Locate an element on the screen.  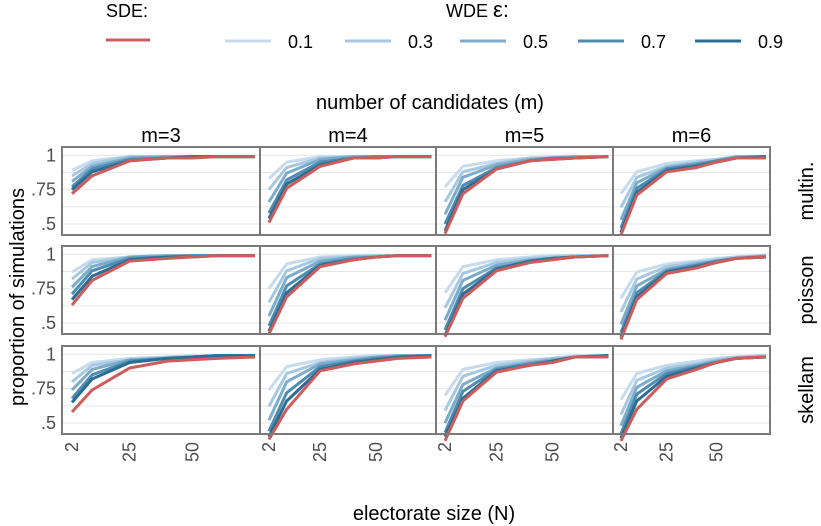
legend-wde-title: WDE ε: is located at coordinates (477, 11).